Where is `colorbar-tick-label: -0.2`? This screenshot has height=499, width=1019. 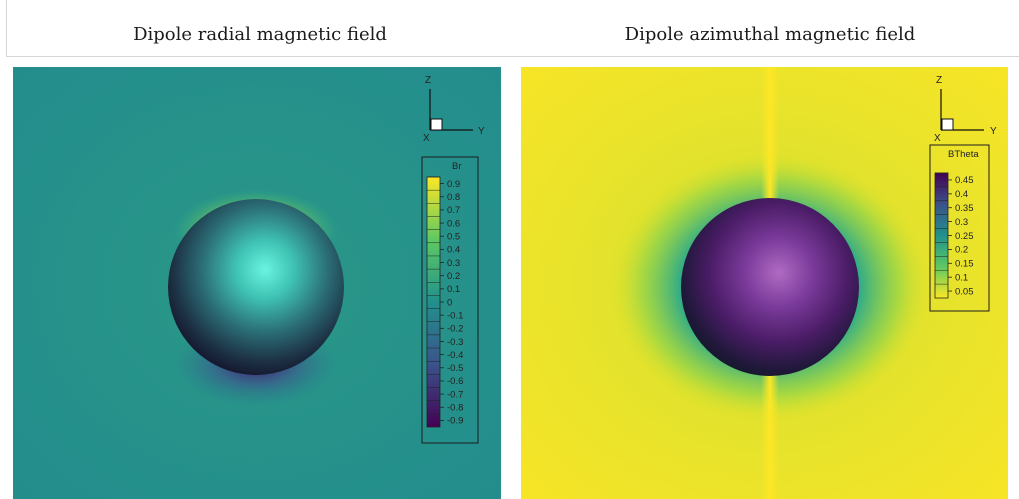 colorbar-tick-label: -0.2 is located at coordinates (455, 329).